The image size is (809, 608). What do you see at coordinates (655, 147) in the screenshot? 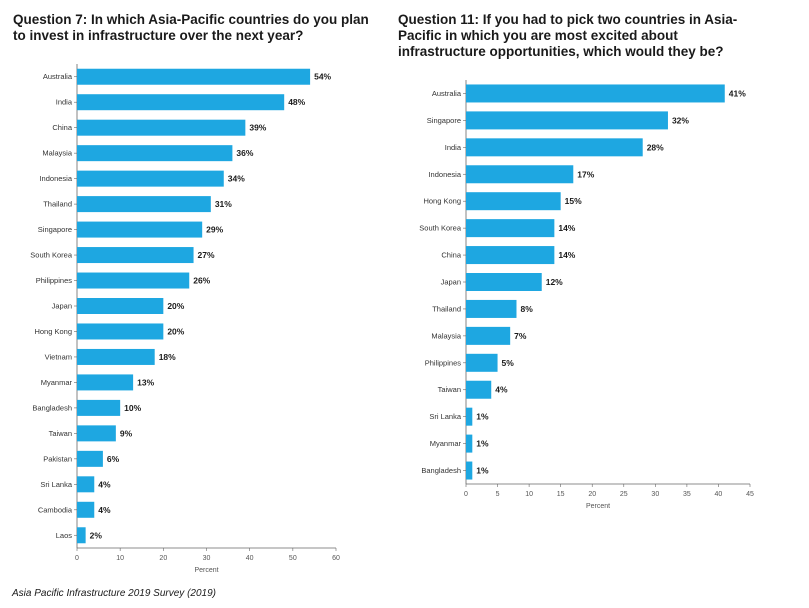
I see `value-label: 28%` at bounding box center [655, 147].